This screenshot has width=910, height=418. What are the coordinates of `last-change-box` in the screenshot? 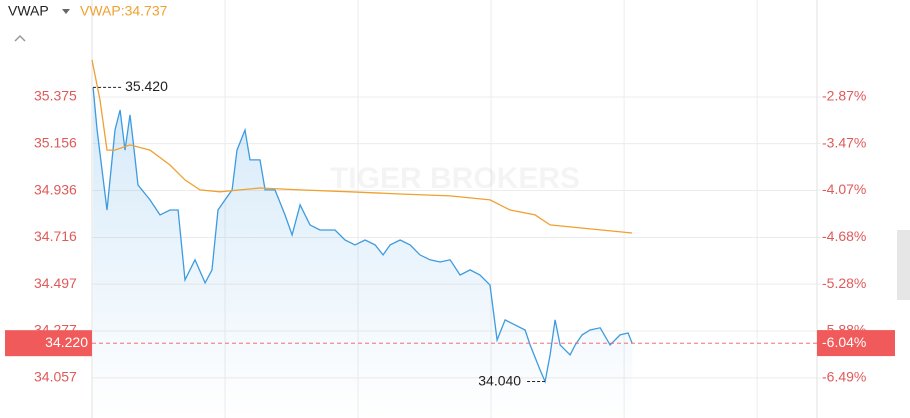 It's located at (856, 343).